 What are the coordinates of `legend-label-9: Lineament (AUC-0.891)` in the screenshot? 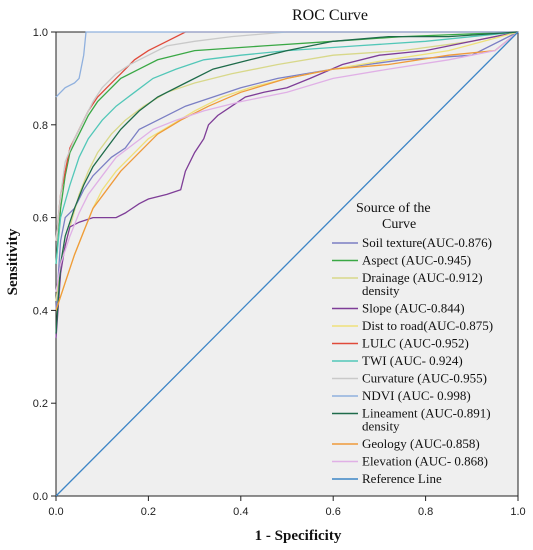 It's located at (426, 413).